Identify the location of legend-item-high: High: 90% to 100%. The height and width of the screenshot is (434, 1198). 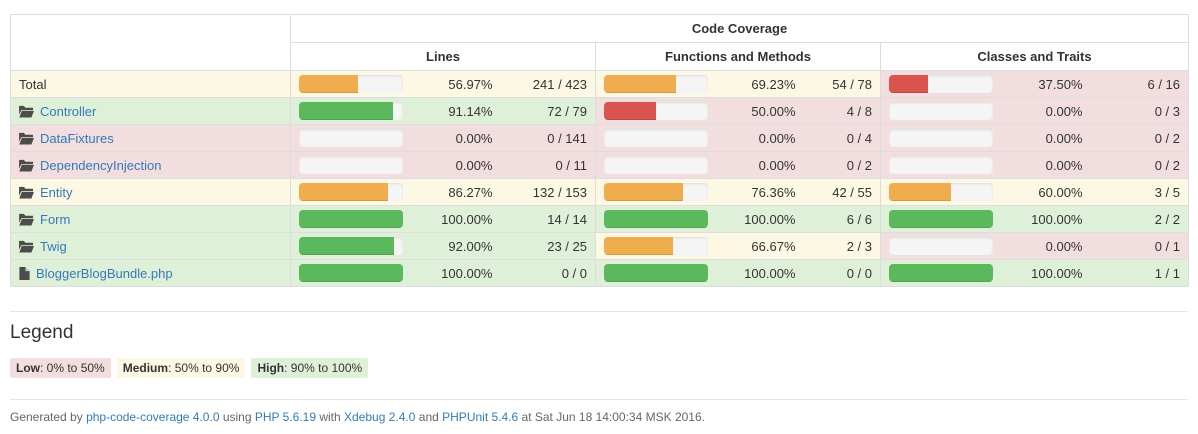
(310, 368).